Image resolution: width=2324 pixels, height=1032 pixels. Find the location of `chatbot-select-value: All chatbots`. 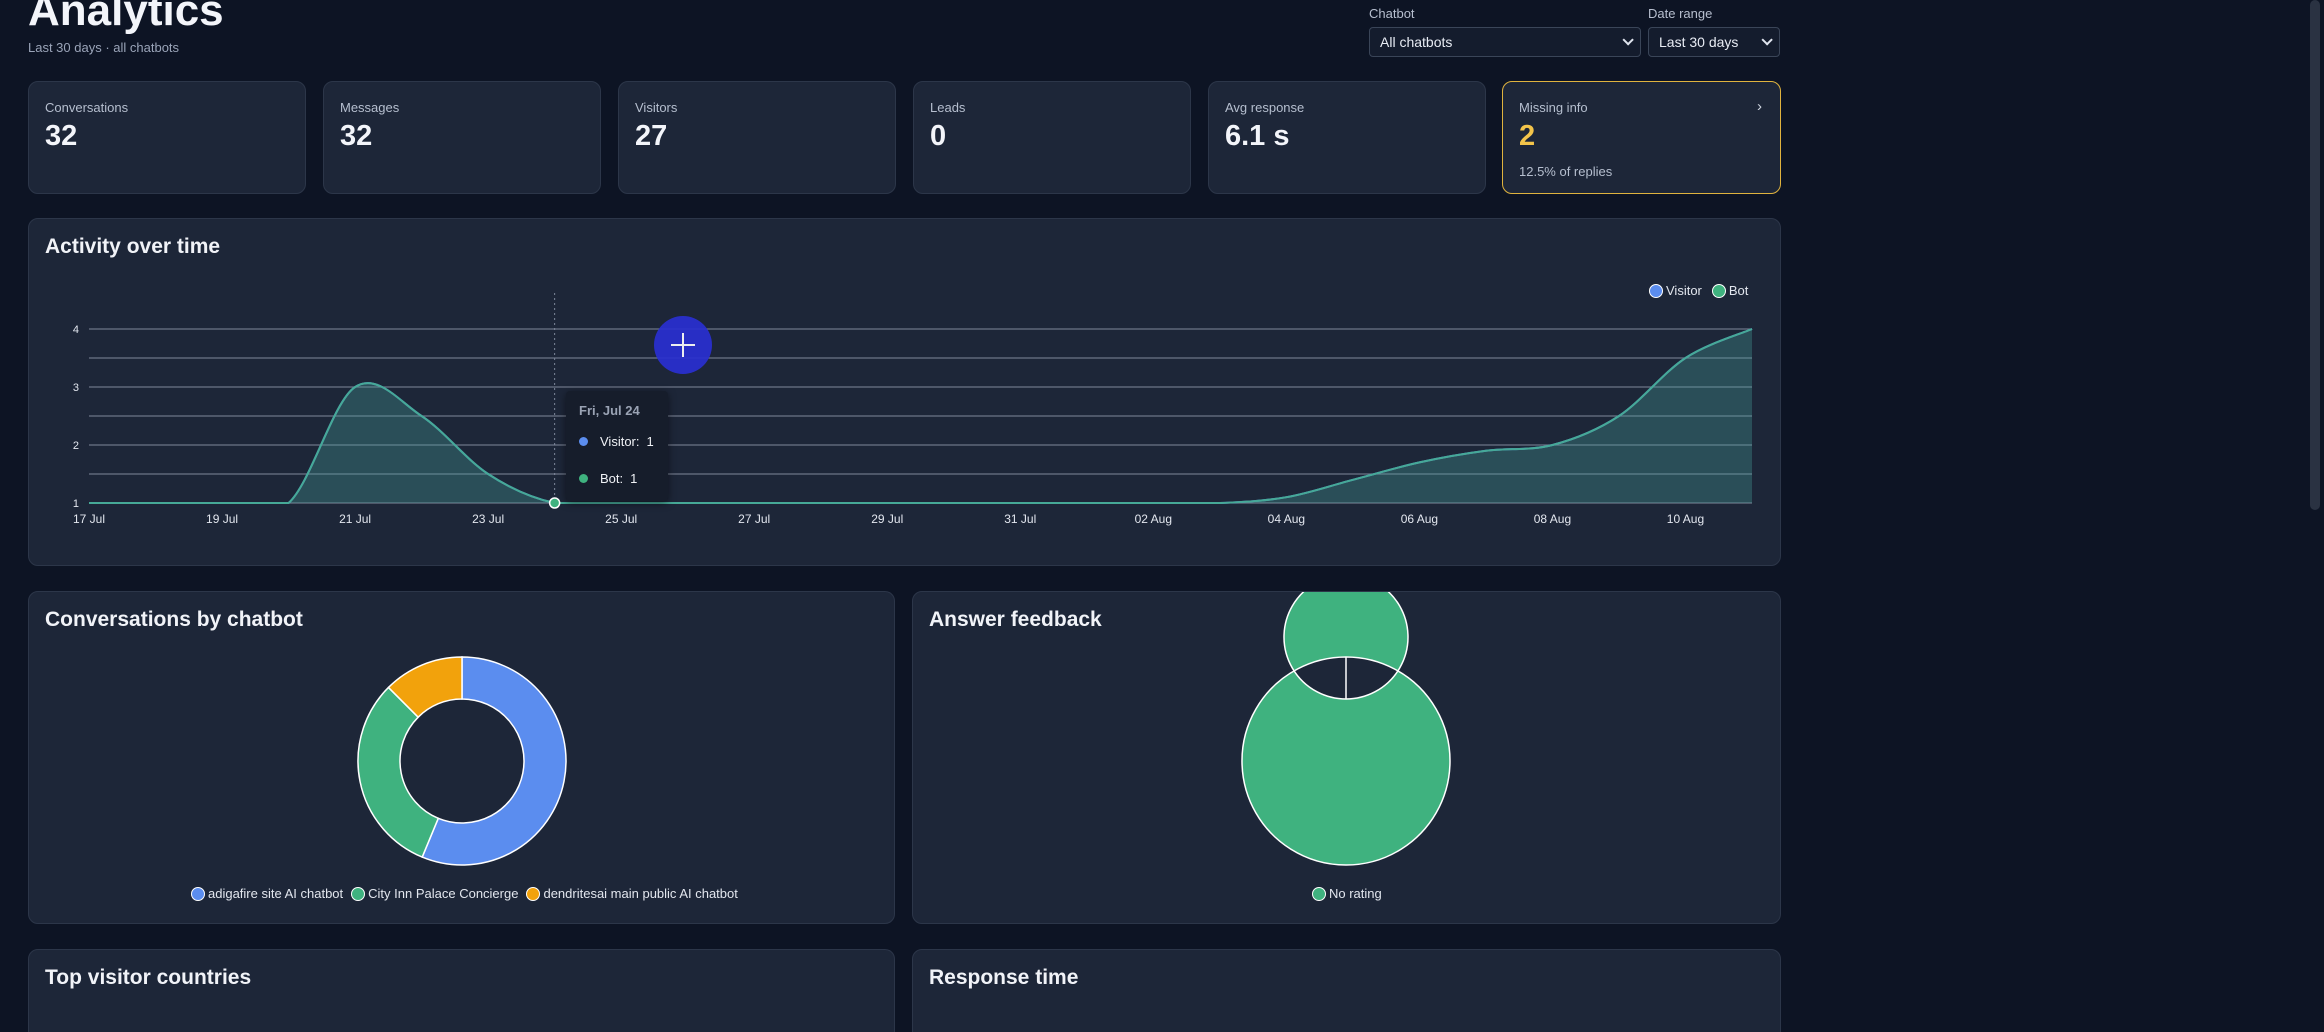

chatbot-select-value: All chatbots is located at coordinates (1416, 42).